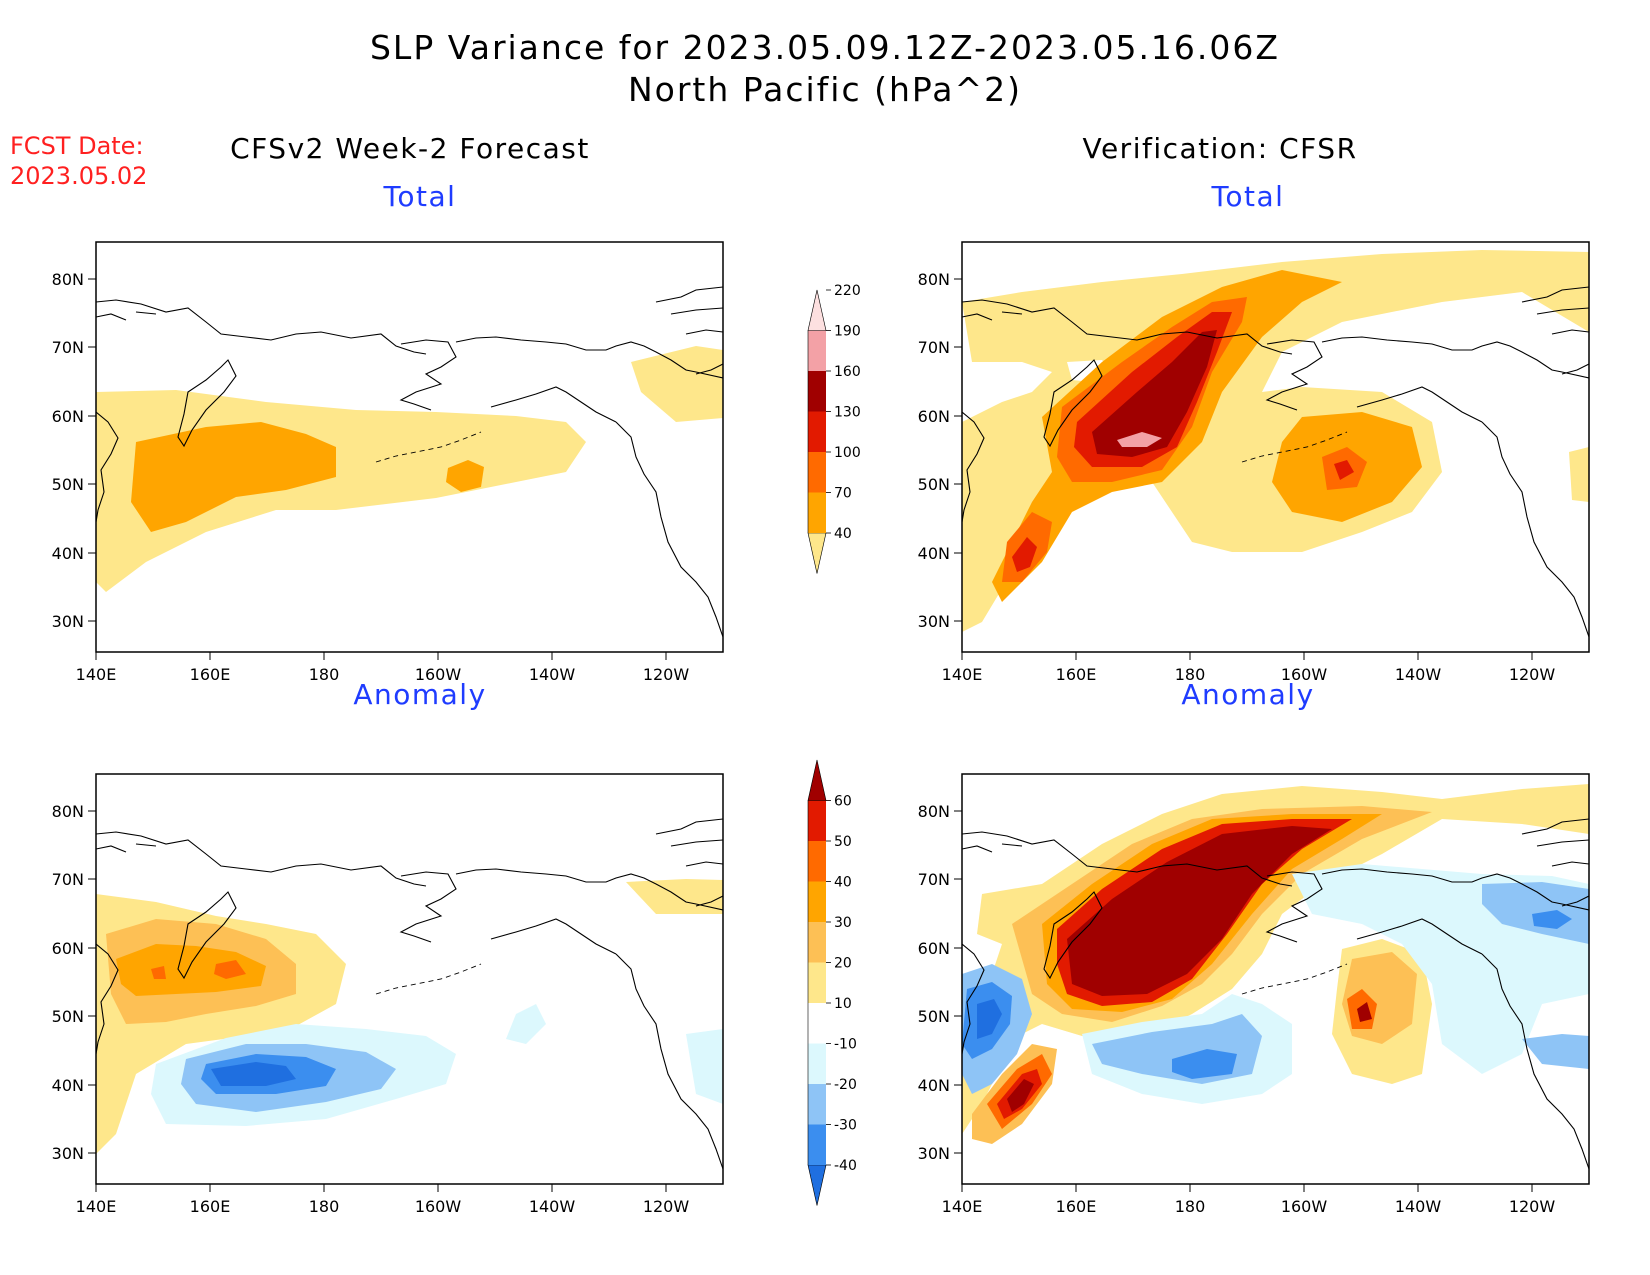  I want to click on fcst-date-label: FCST Date:, so click(77, 146).